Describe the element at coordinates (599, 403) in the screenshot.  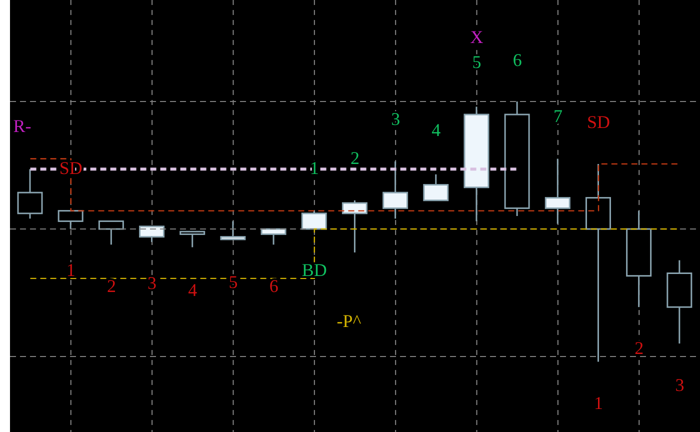
I see `text: 1` at that location.